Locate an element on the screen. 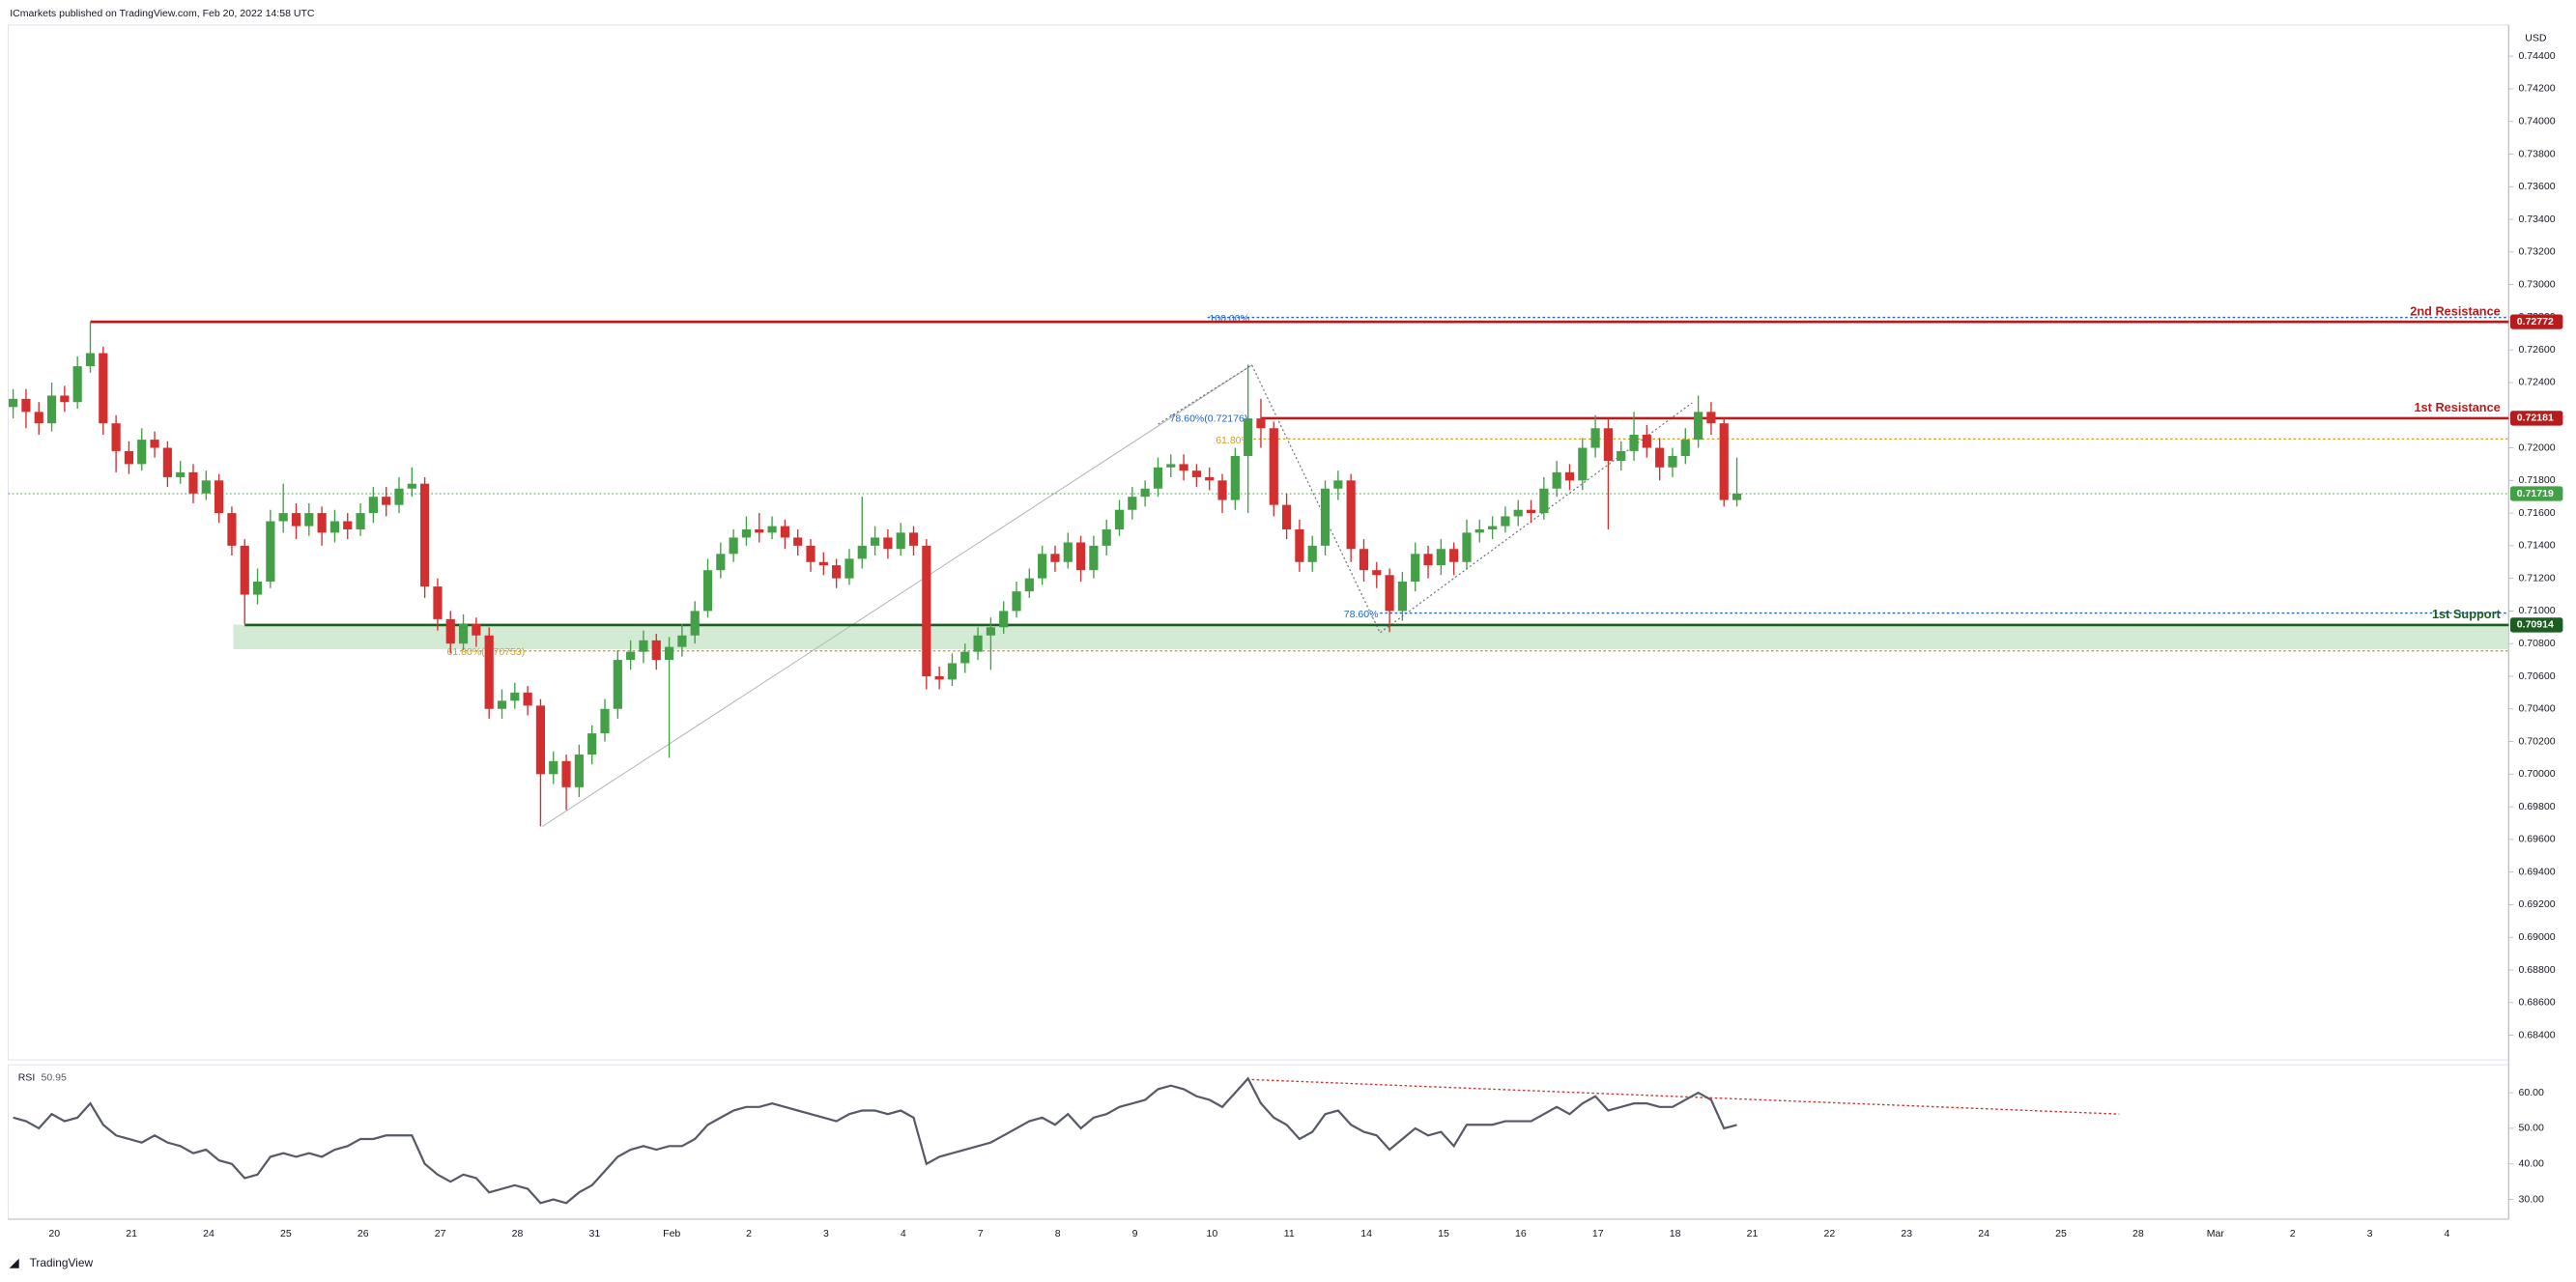  price-tag-label: 0.72181 is located at coordinates (2535, 419).